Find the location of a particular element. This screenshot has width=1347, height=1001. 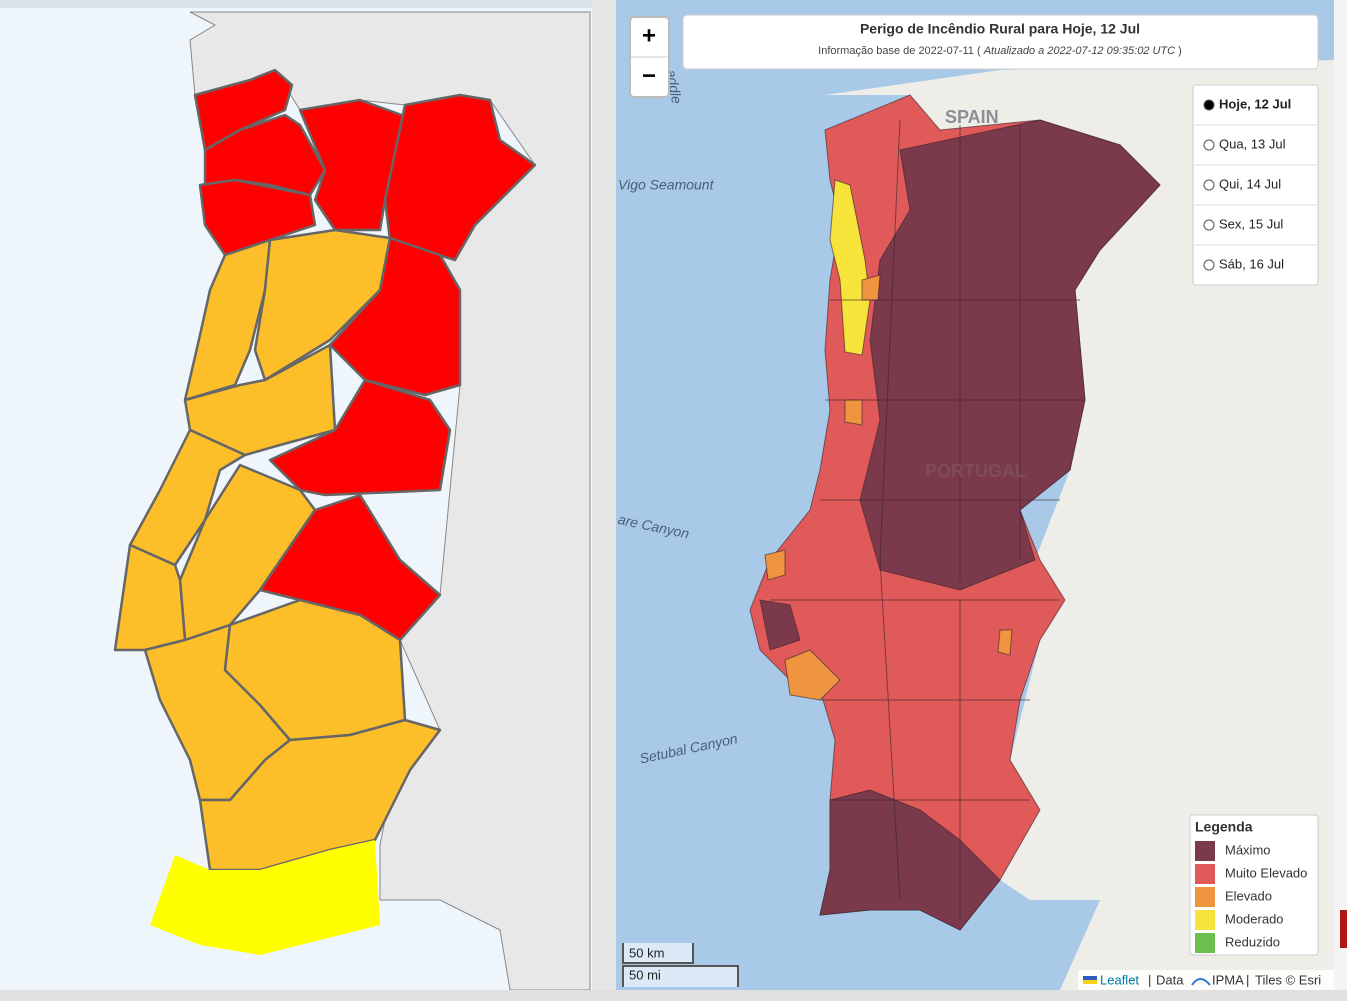

day-option: Qui, 14 Jul is located at coordinates (1250, 183).